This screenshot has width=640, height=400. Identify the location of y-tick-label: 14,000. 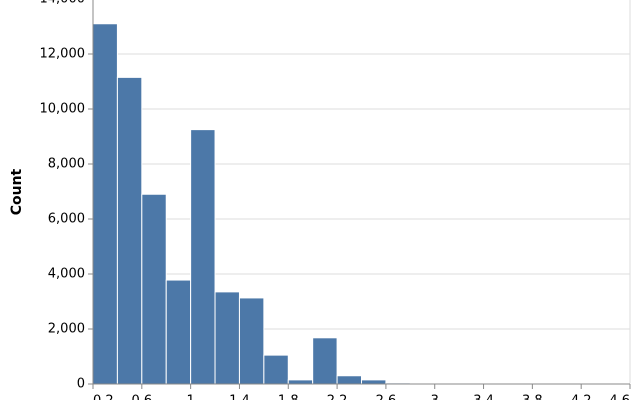
(63, 3).